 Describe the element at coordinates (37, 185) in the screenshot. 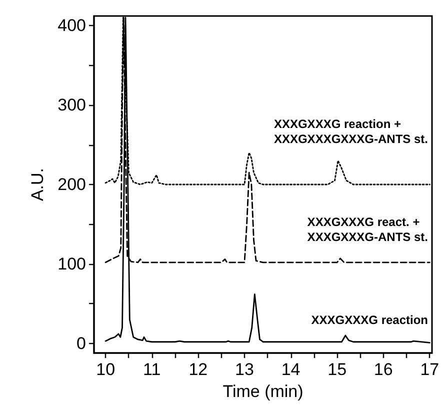

I see `y-axis-title: A.U.` at that location.